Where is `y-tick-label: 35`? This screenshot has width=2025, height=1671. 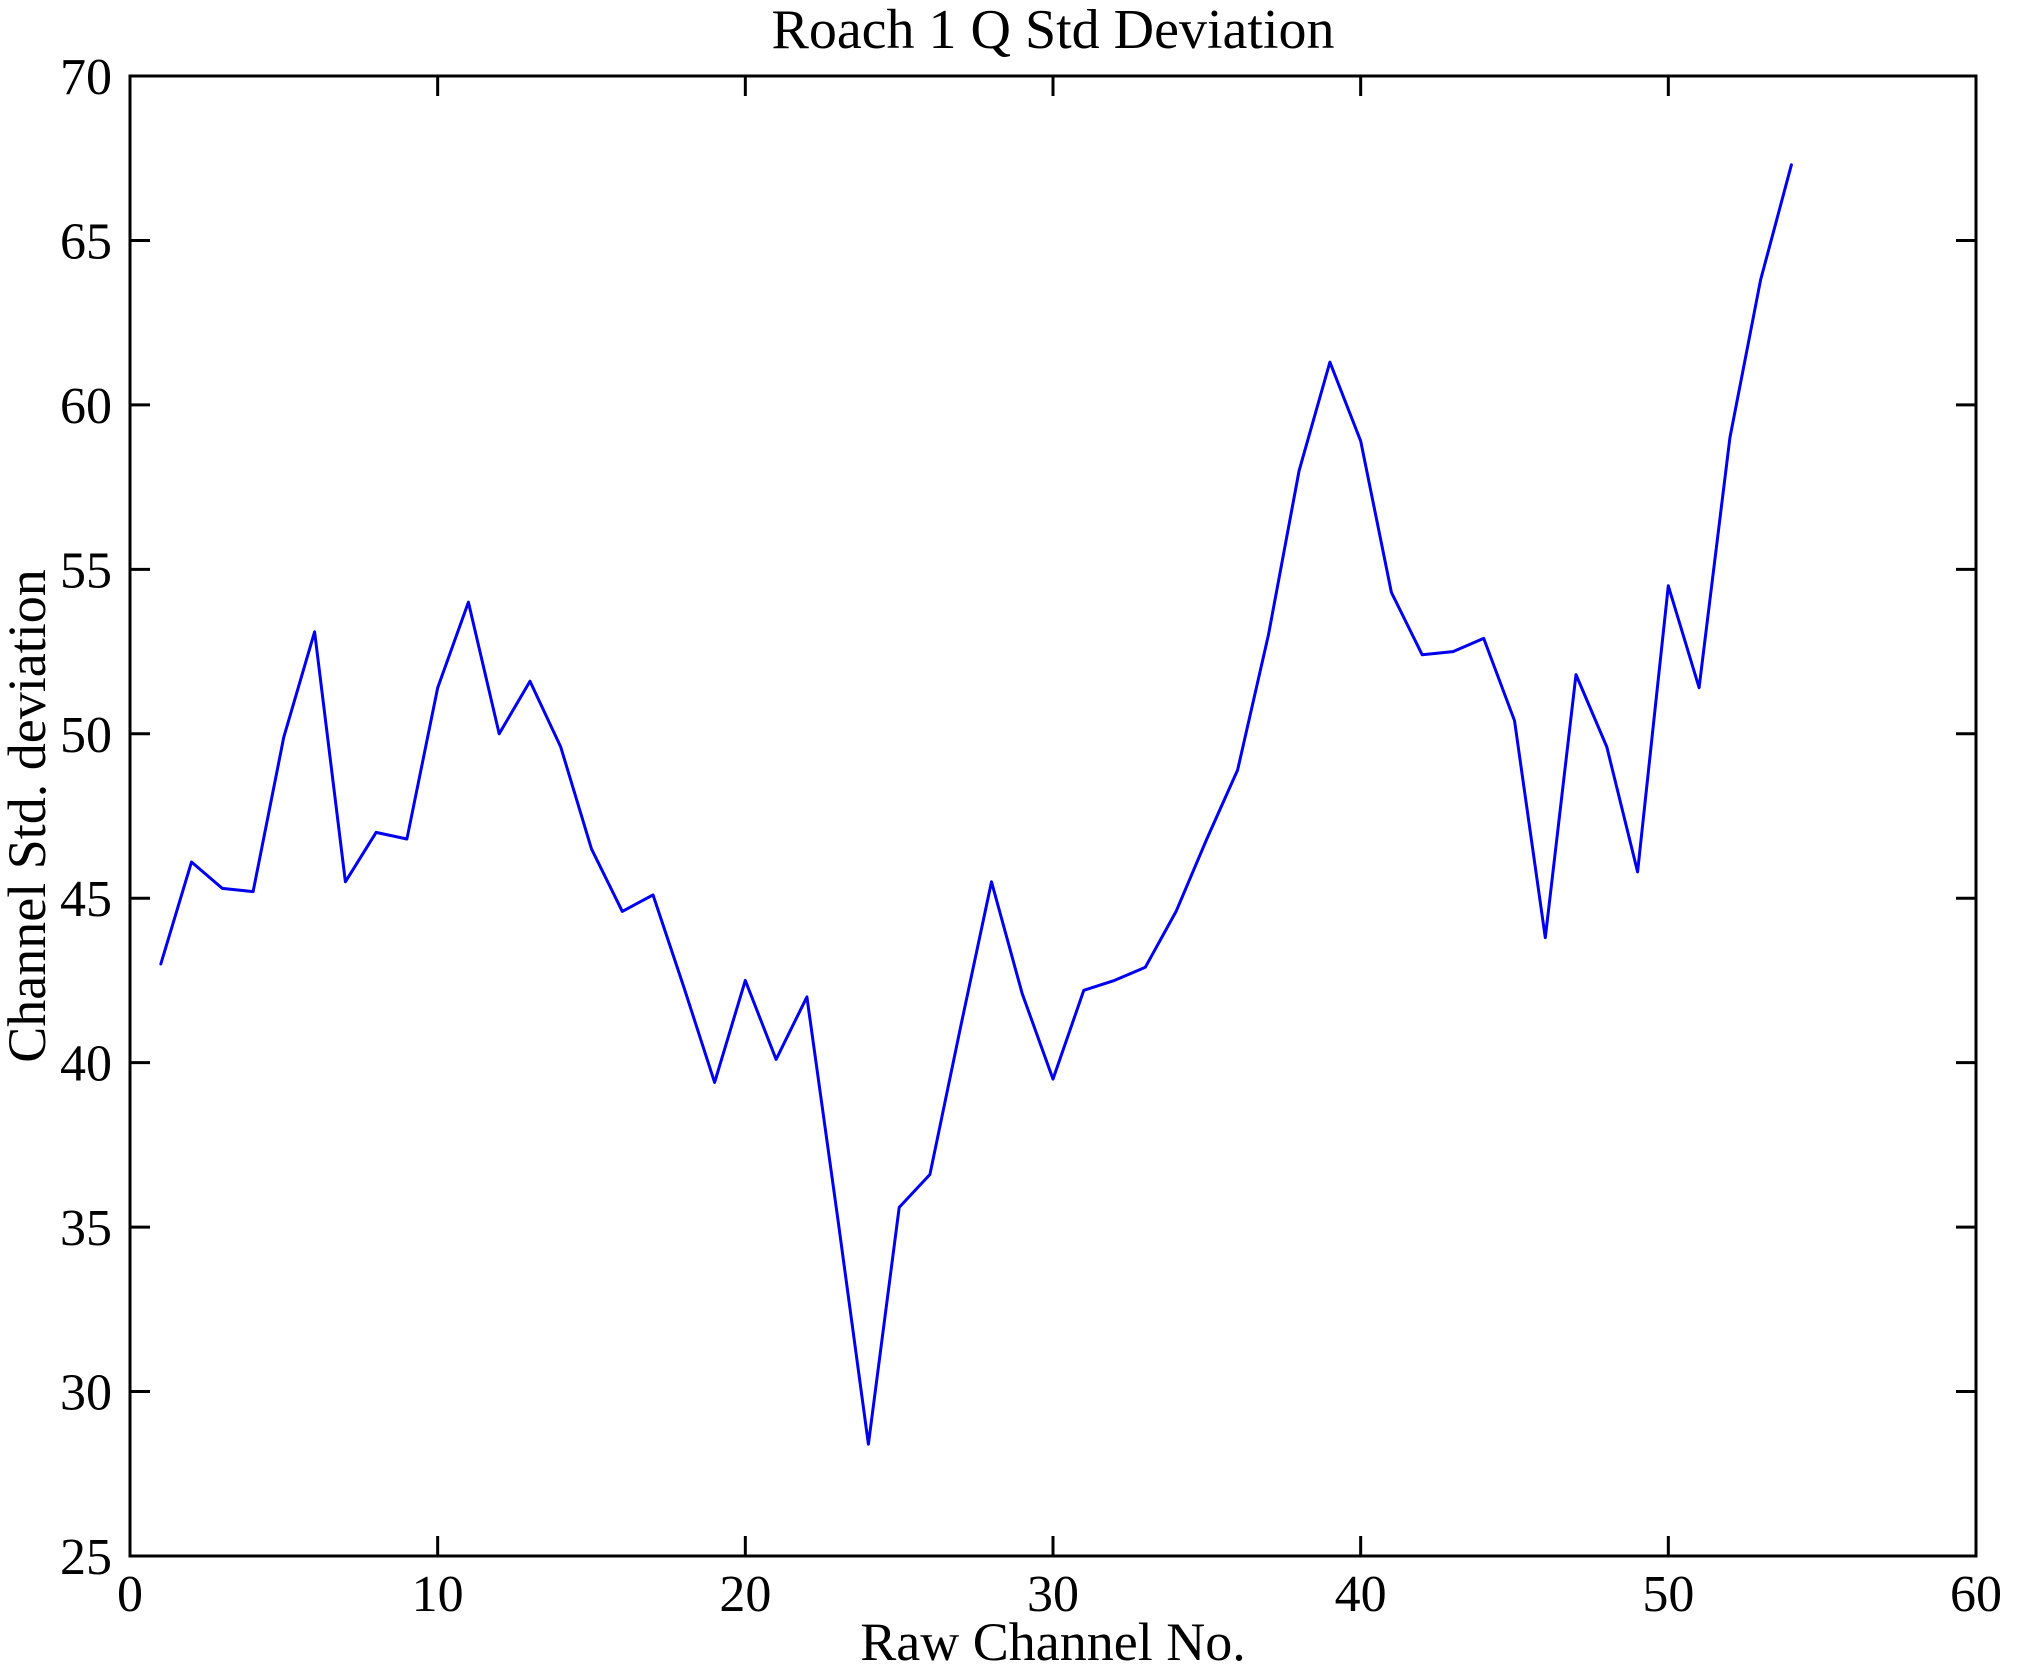 y-tick-label: 35 is located at coordinates (86, 1228).